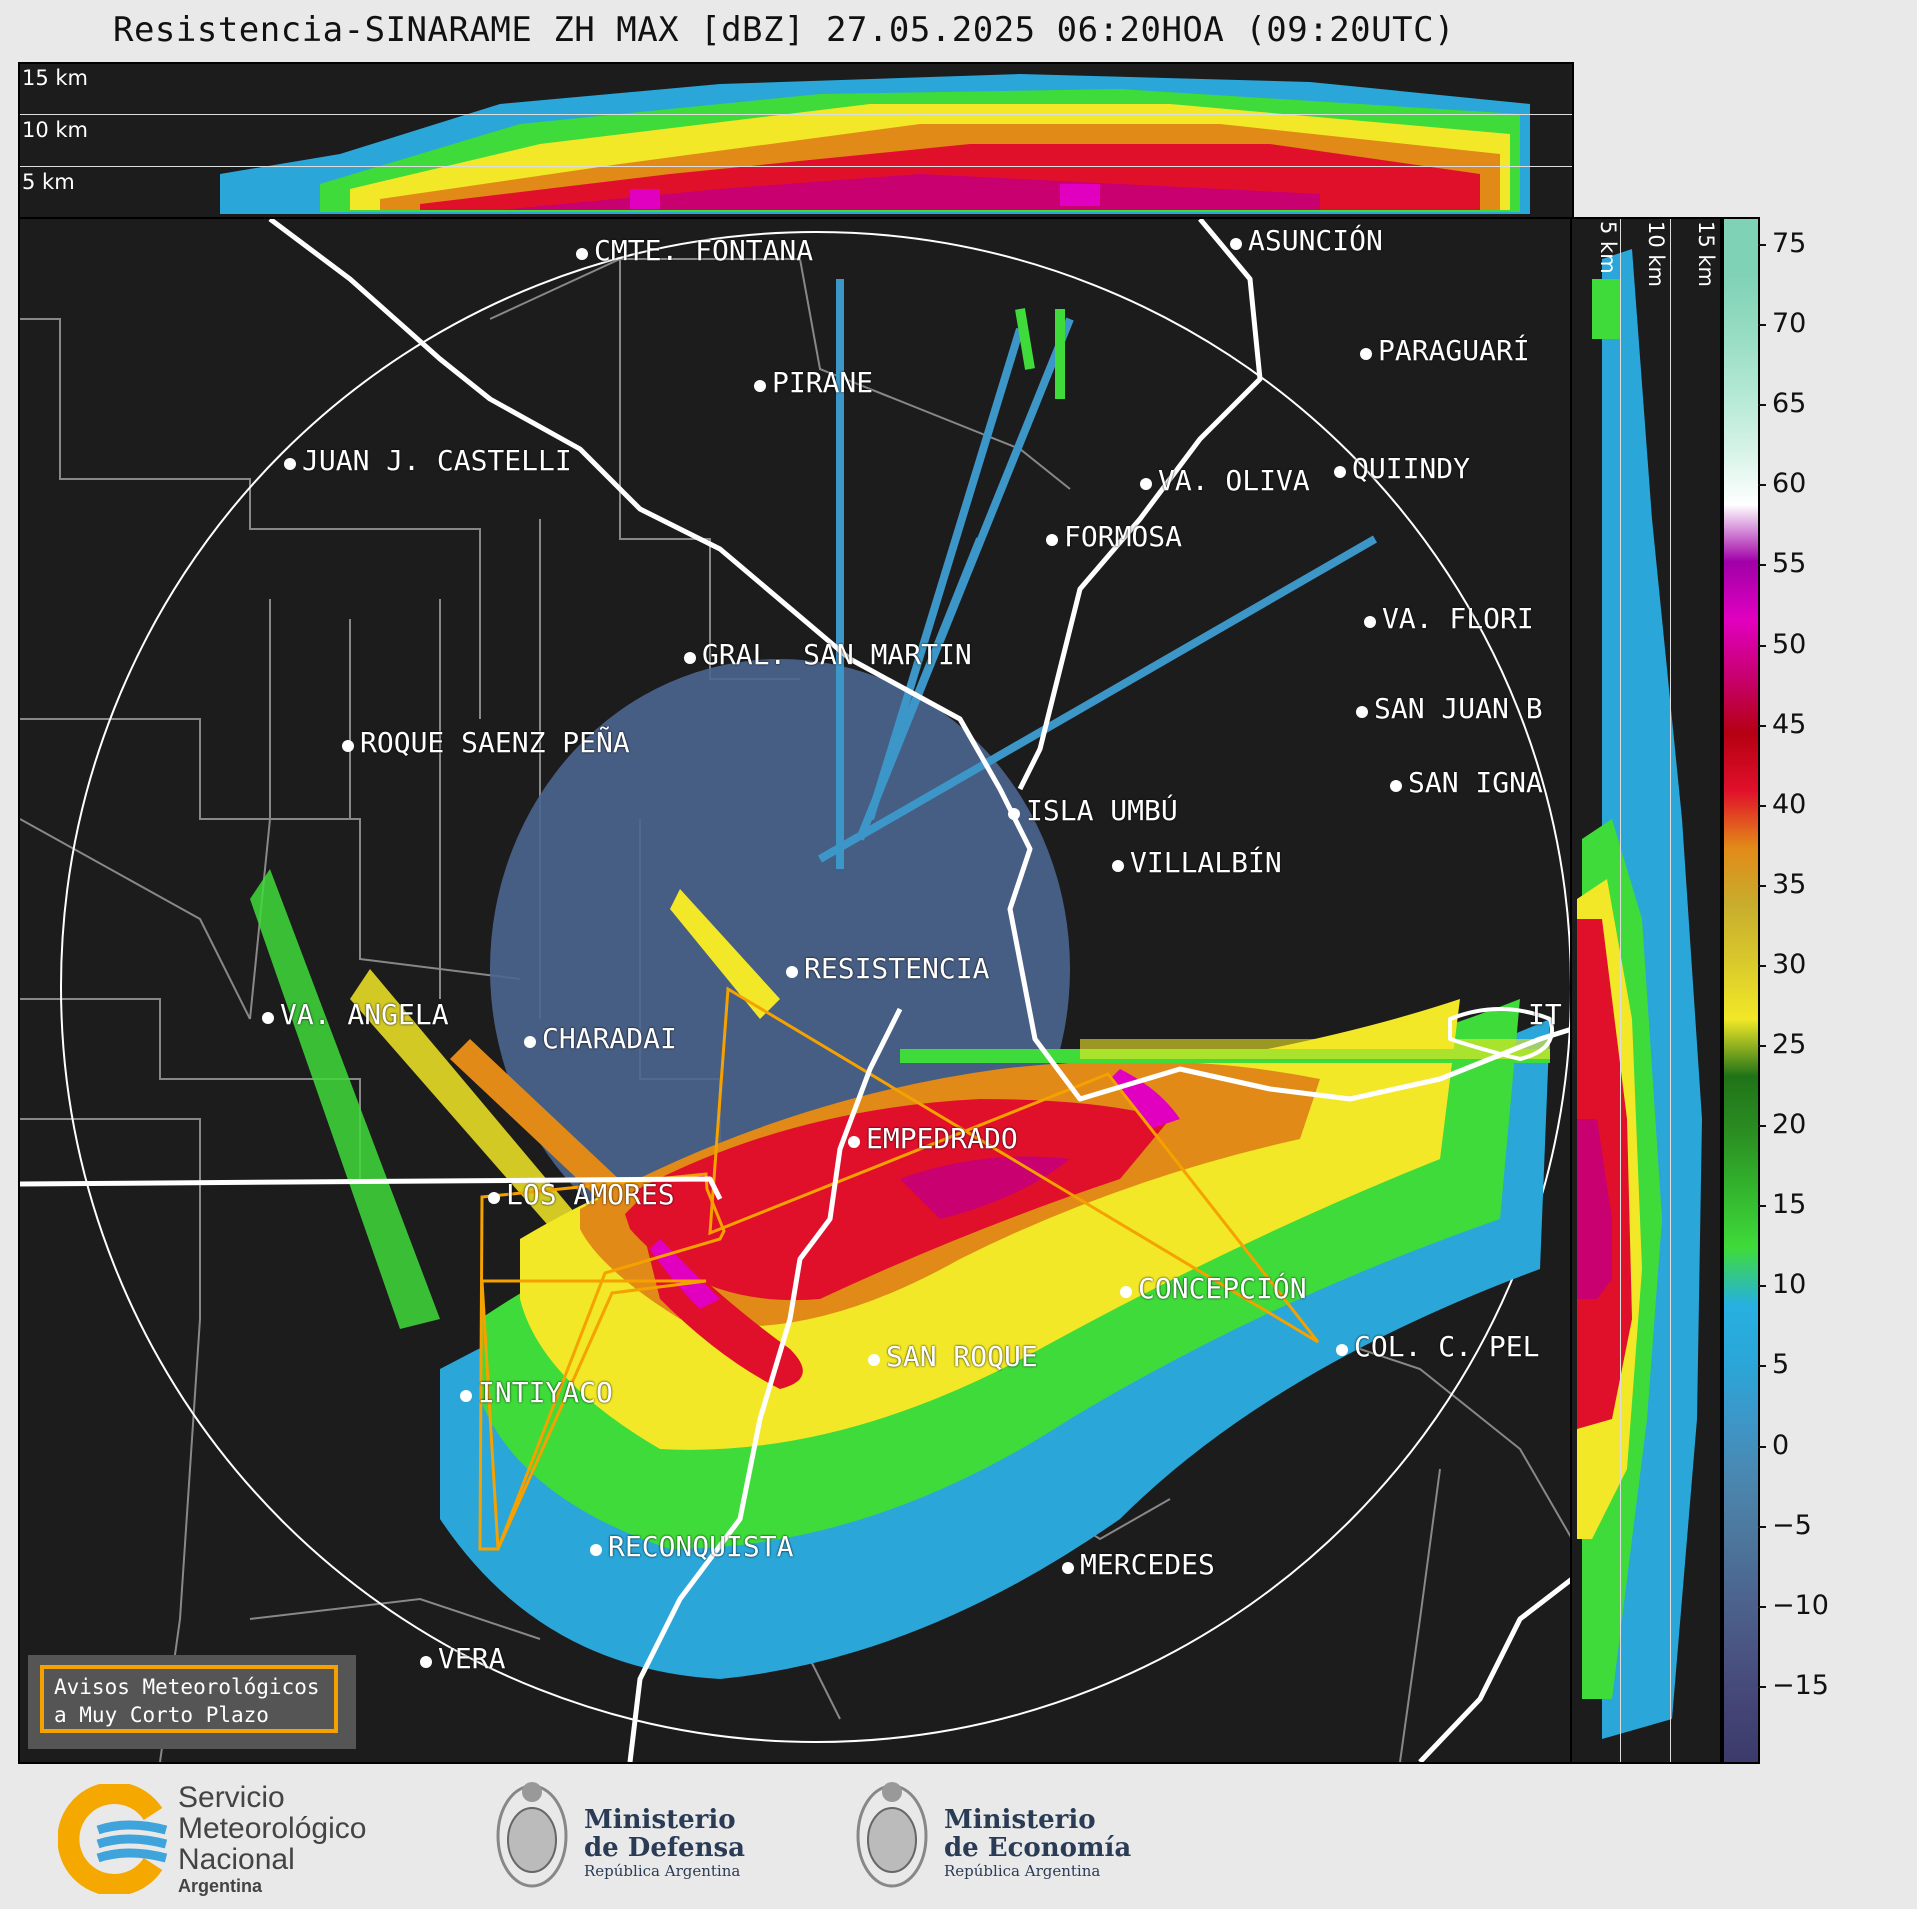  Describe the element at coordinates (933, 1138) in the screenshot. I see `city-label: EMPEDRADO` at that location.